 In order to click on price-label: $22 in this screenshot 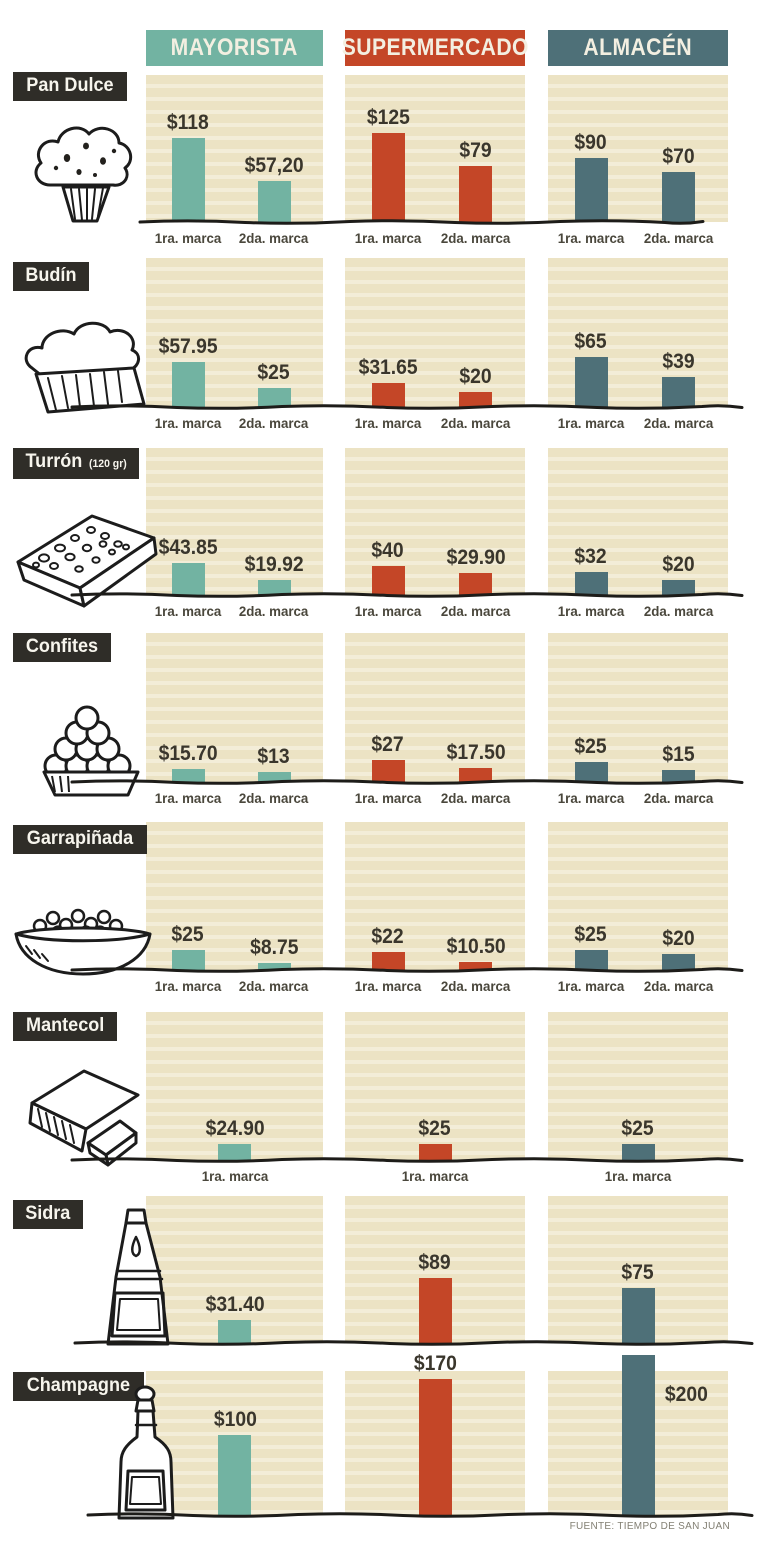, I will do `click(388, 937)`.